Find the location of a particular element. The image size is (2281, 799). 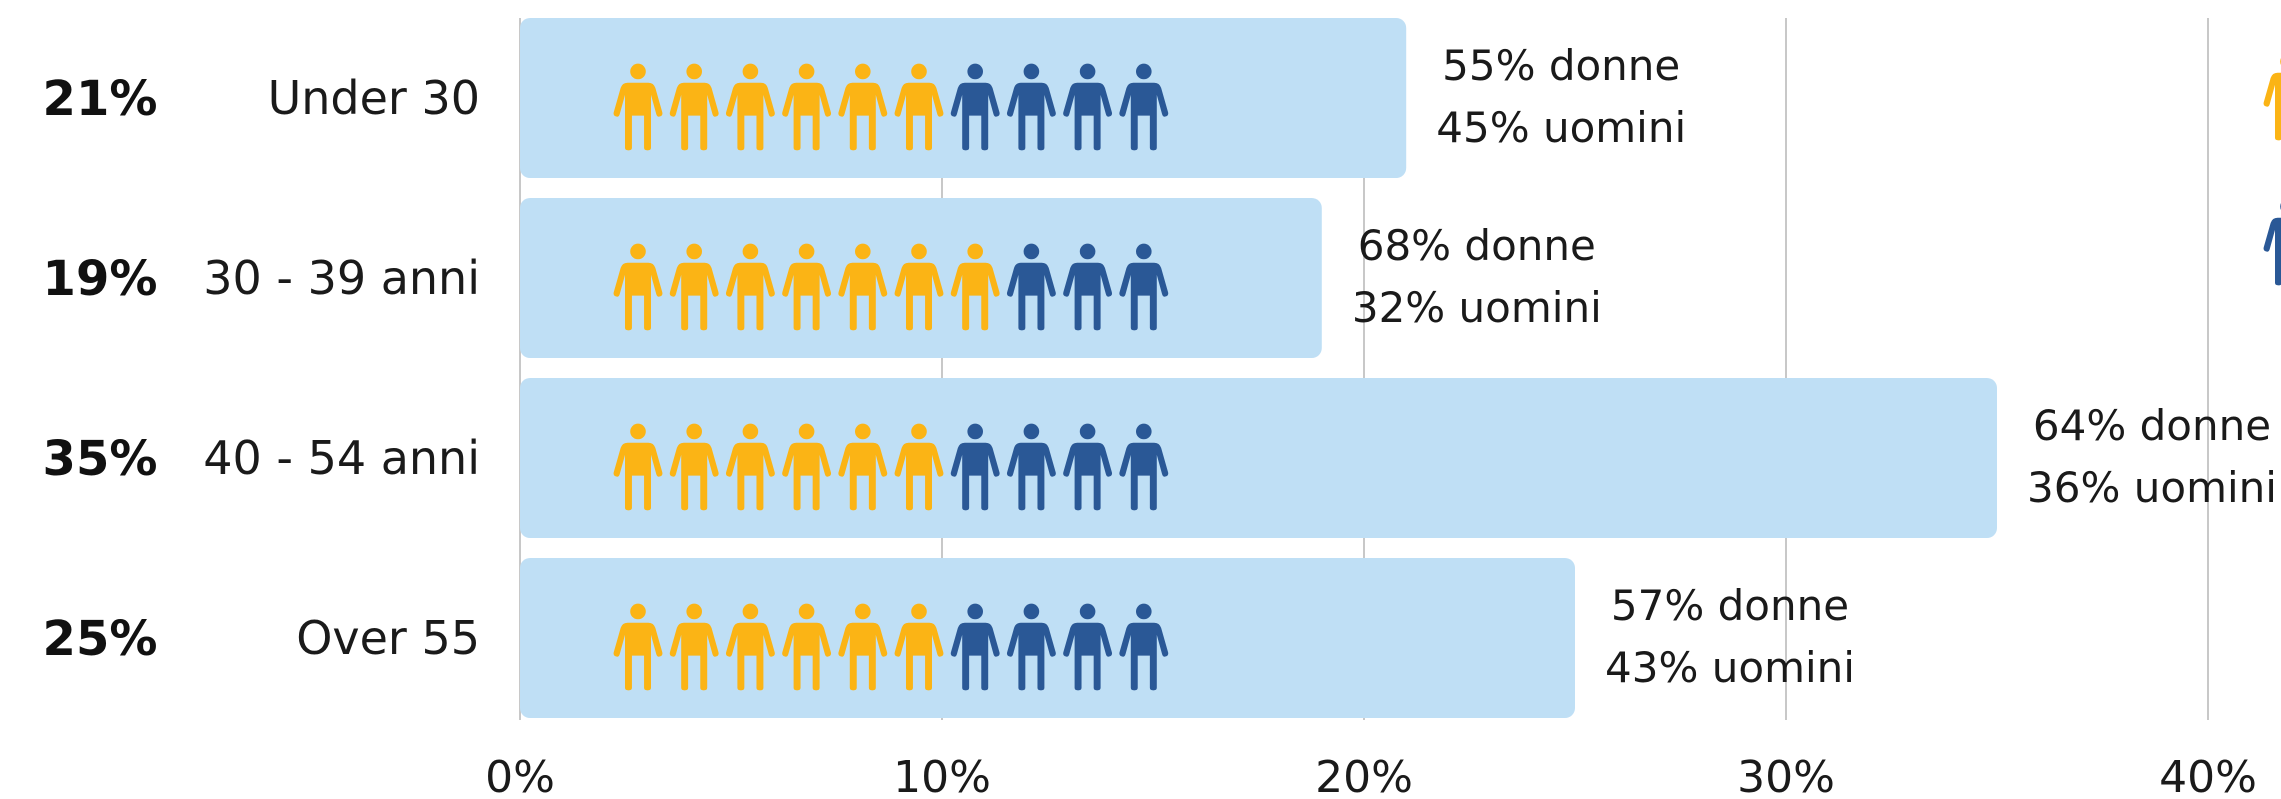

bar-value-label: 25% is located at coordinates (100, 639).